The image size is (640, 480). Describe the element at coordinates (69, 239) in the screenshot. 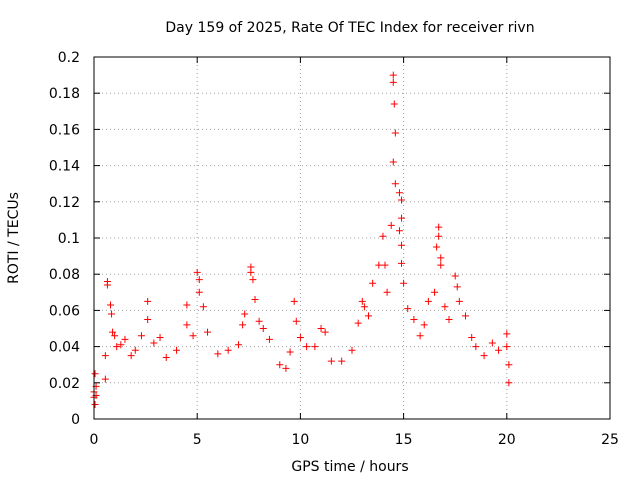

I see `y-tick-label: 0.1` at that location.